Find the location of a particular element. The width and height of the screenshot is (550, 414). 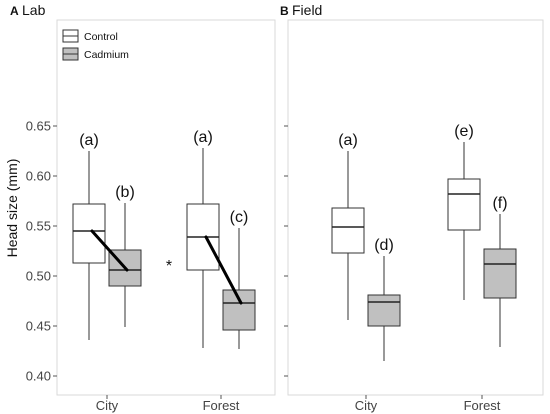

significance-letter: (d) is located at coordinates (384, 245).